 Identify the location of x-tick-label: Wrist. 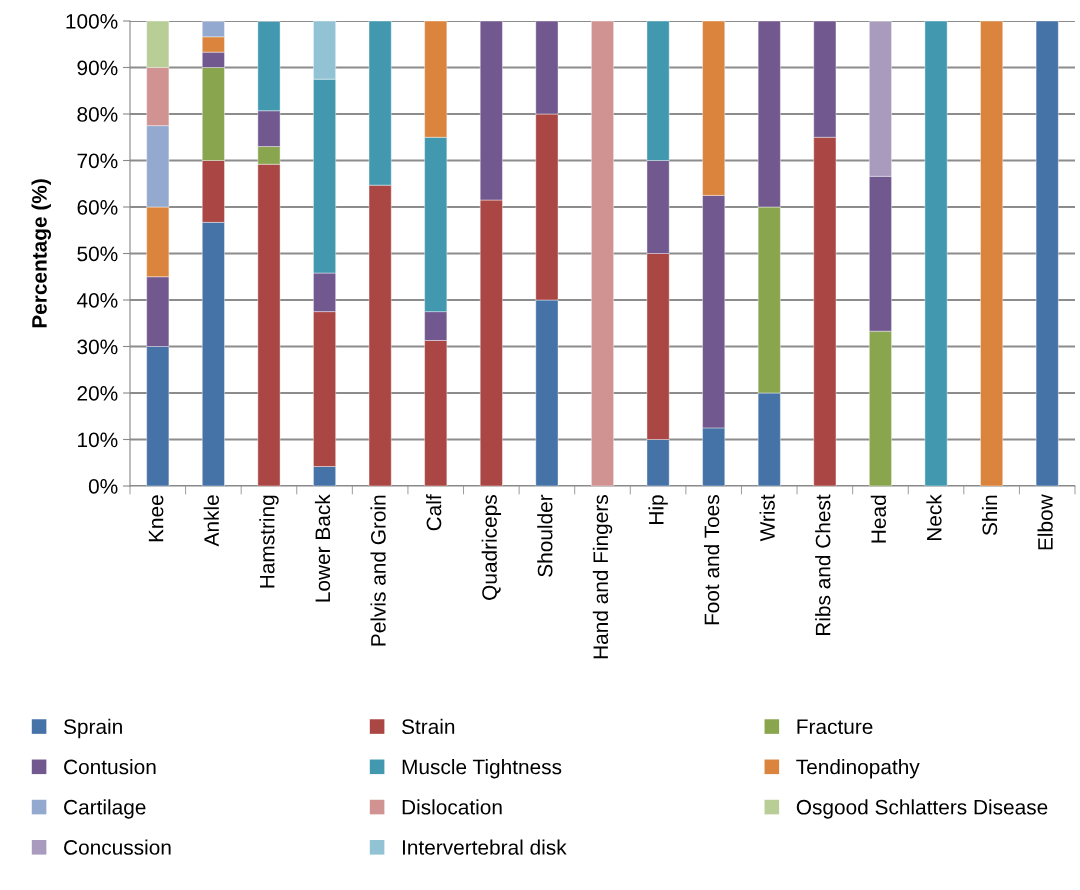
(767, 518).